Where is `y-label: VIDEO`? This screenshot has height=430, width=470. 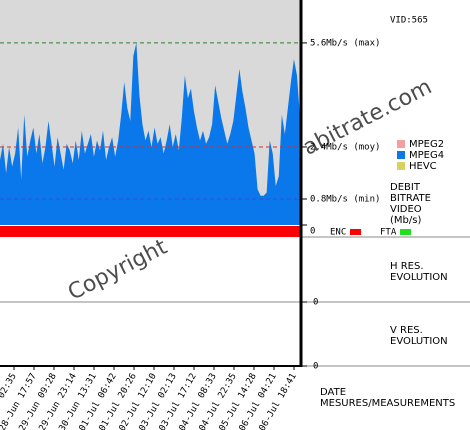 y-label: VIDEO is located at coordinates (406, 209).